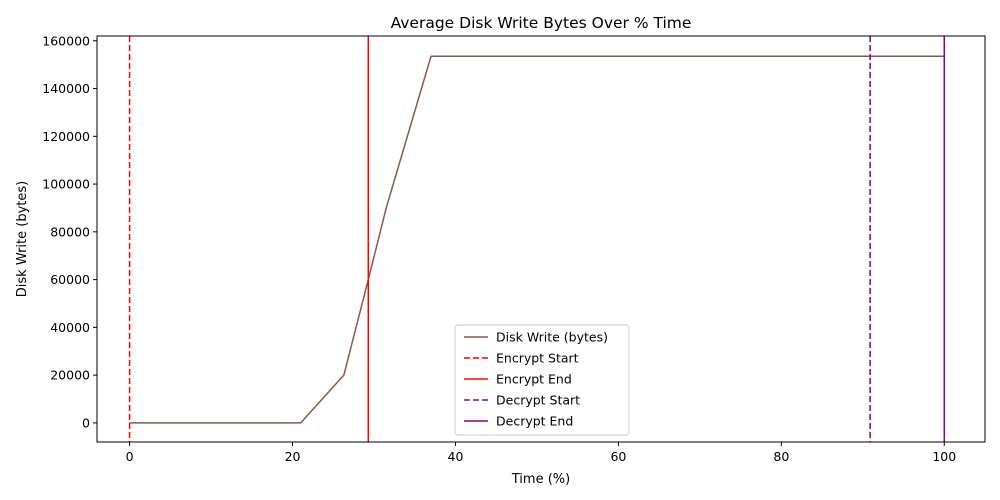 Image resolution: width=1000 pixels, height=500 pixels. I want to click on legend-frame, so click(542, 380).